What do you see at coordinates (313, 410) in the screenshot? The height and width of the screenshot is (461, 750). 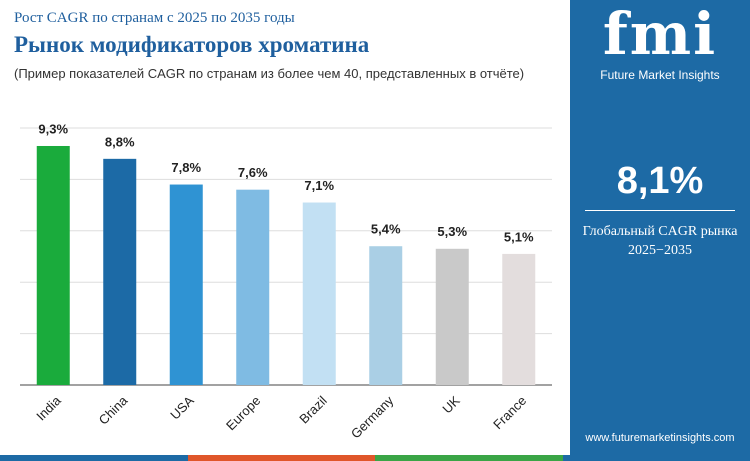 I see `x-tick-label: Brazil` at bounding box center [313, 410].